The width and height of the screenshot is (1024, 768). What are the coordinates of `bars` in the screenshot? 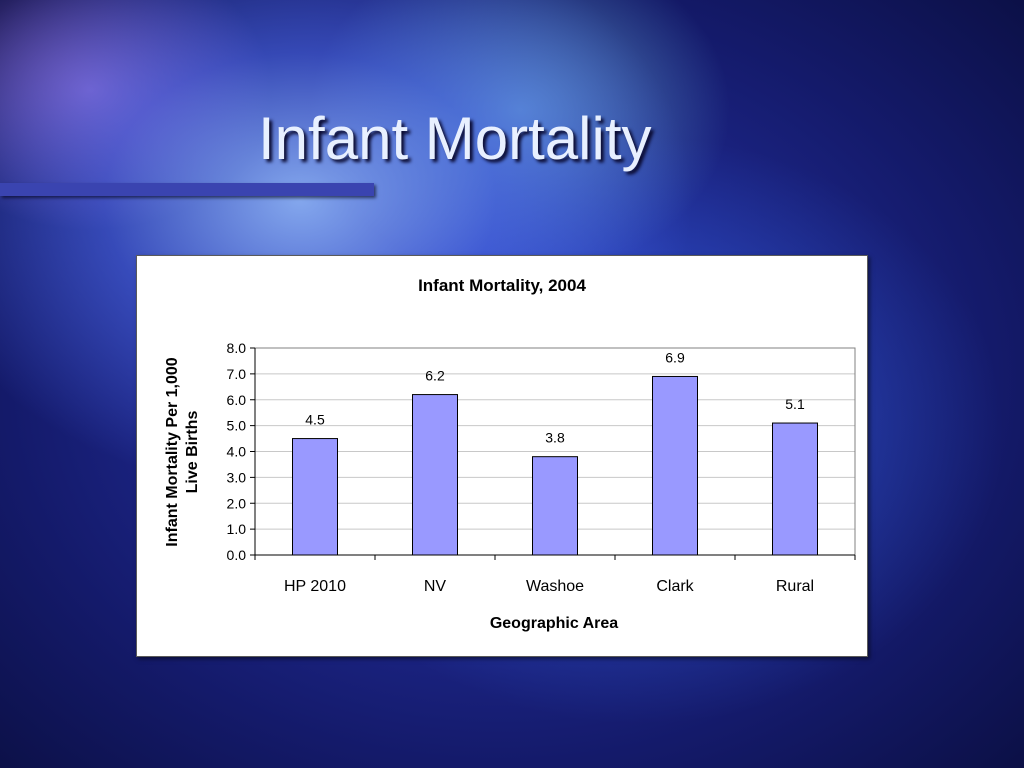 It's located at (555, 465).